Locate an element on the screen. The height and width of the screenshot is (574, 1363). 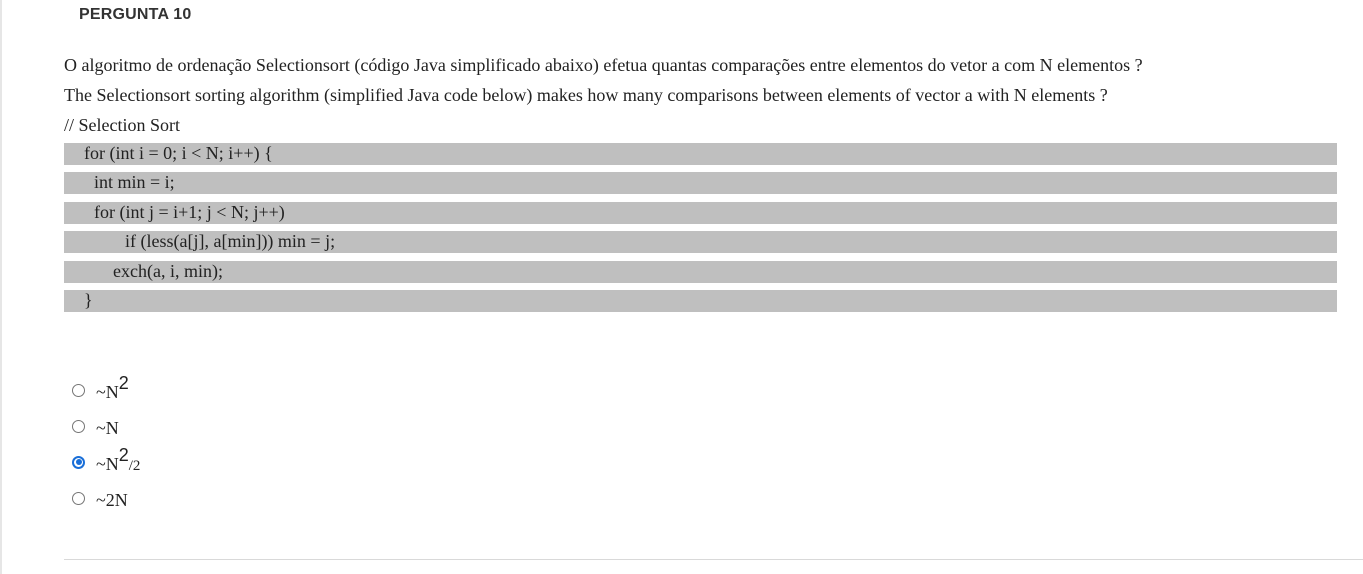
answer-option-4: ~2N is located at coordinates (106, 498).